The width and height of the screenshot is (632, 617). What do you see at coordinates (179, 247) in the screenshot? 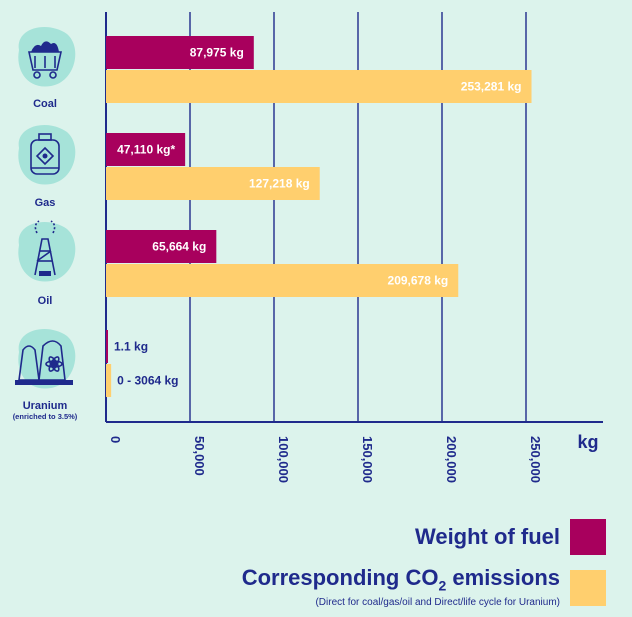
I see `fuel-value-label: 65,664 kg` at bounding box center [179, 247].